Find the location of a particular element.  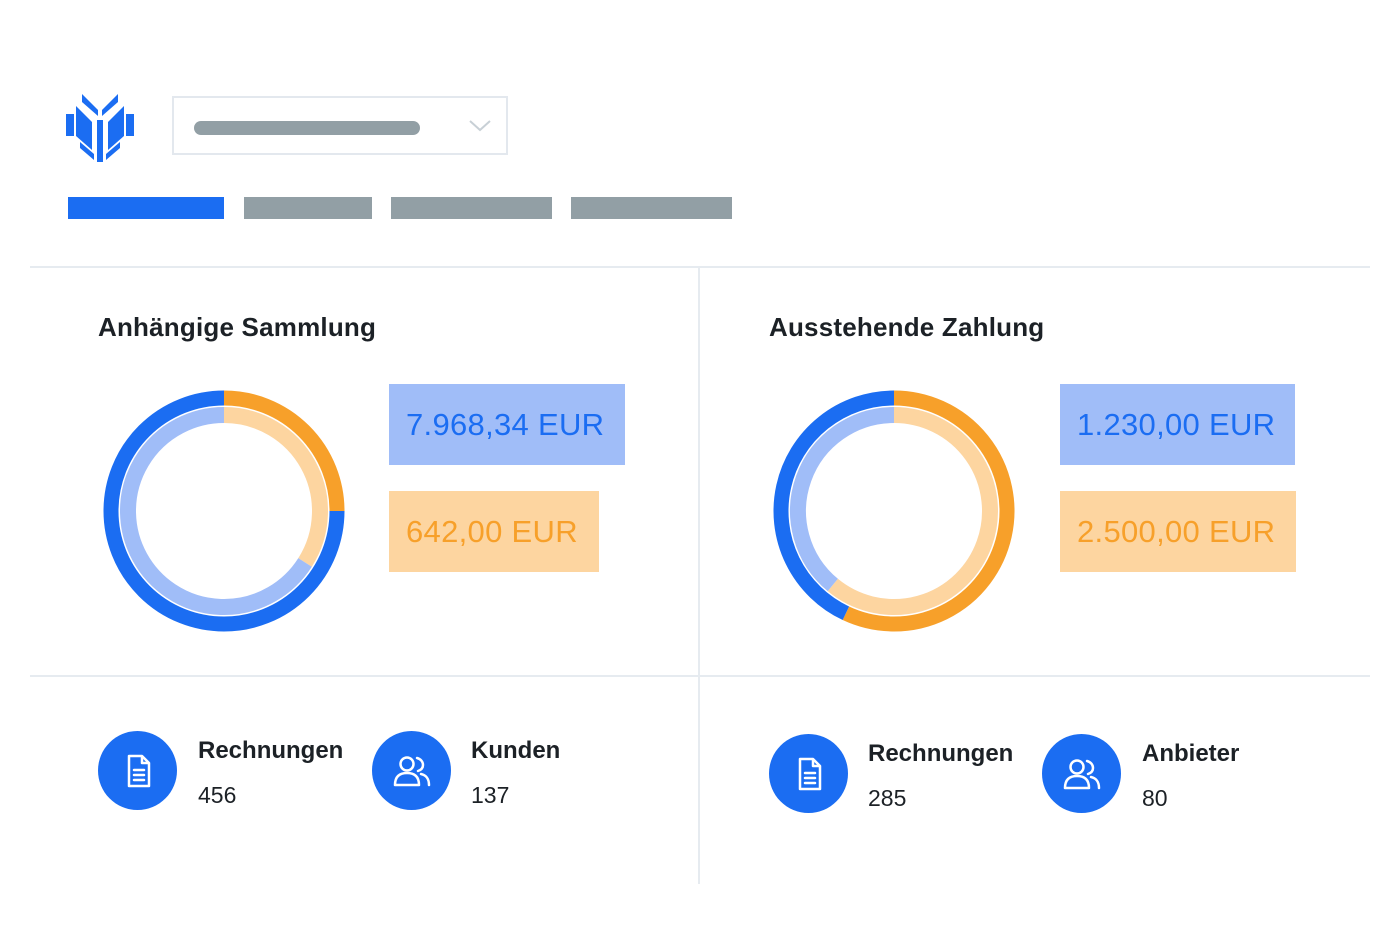

right-stat-value-vendors: 80 is located at coordinates (1155, 798).